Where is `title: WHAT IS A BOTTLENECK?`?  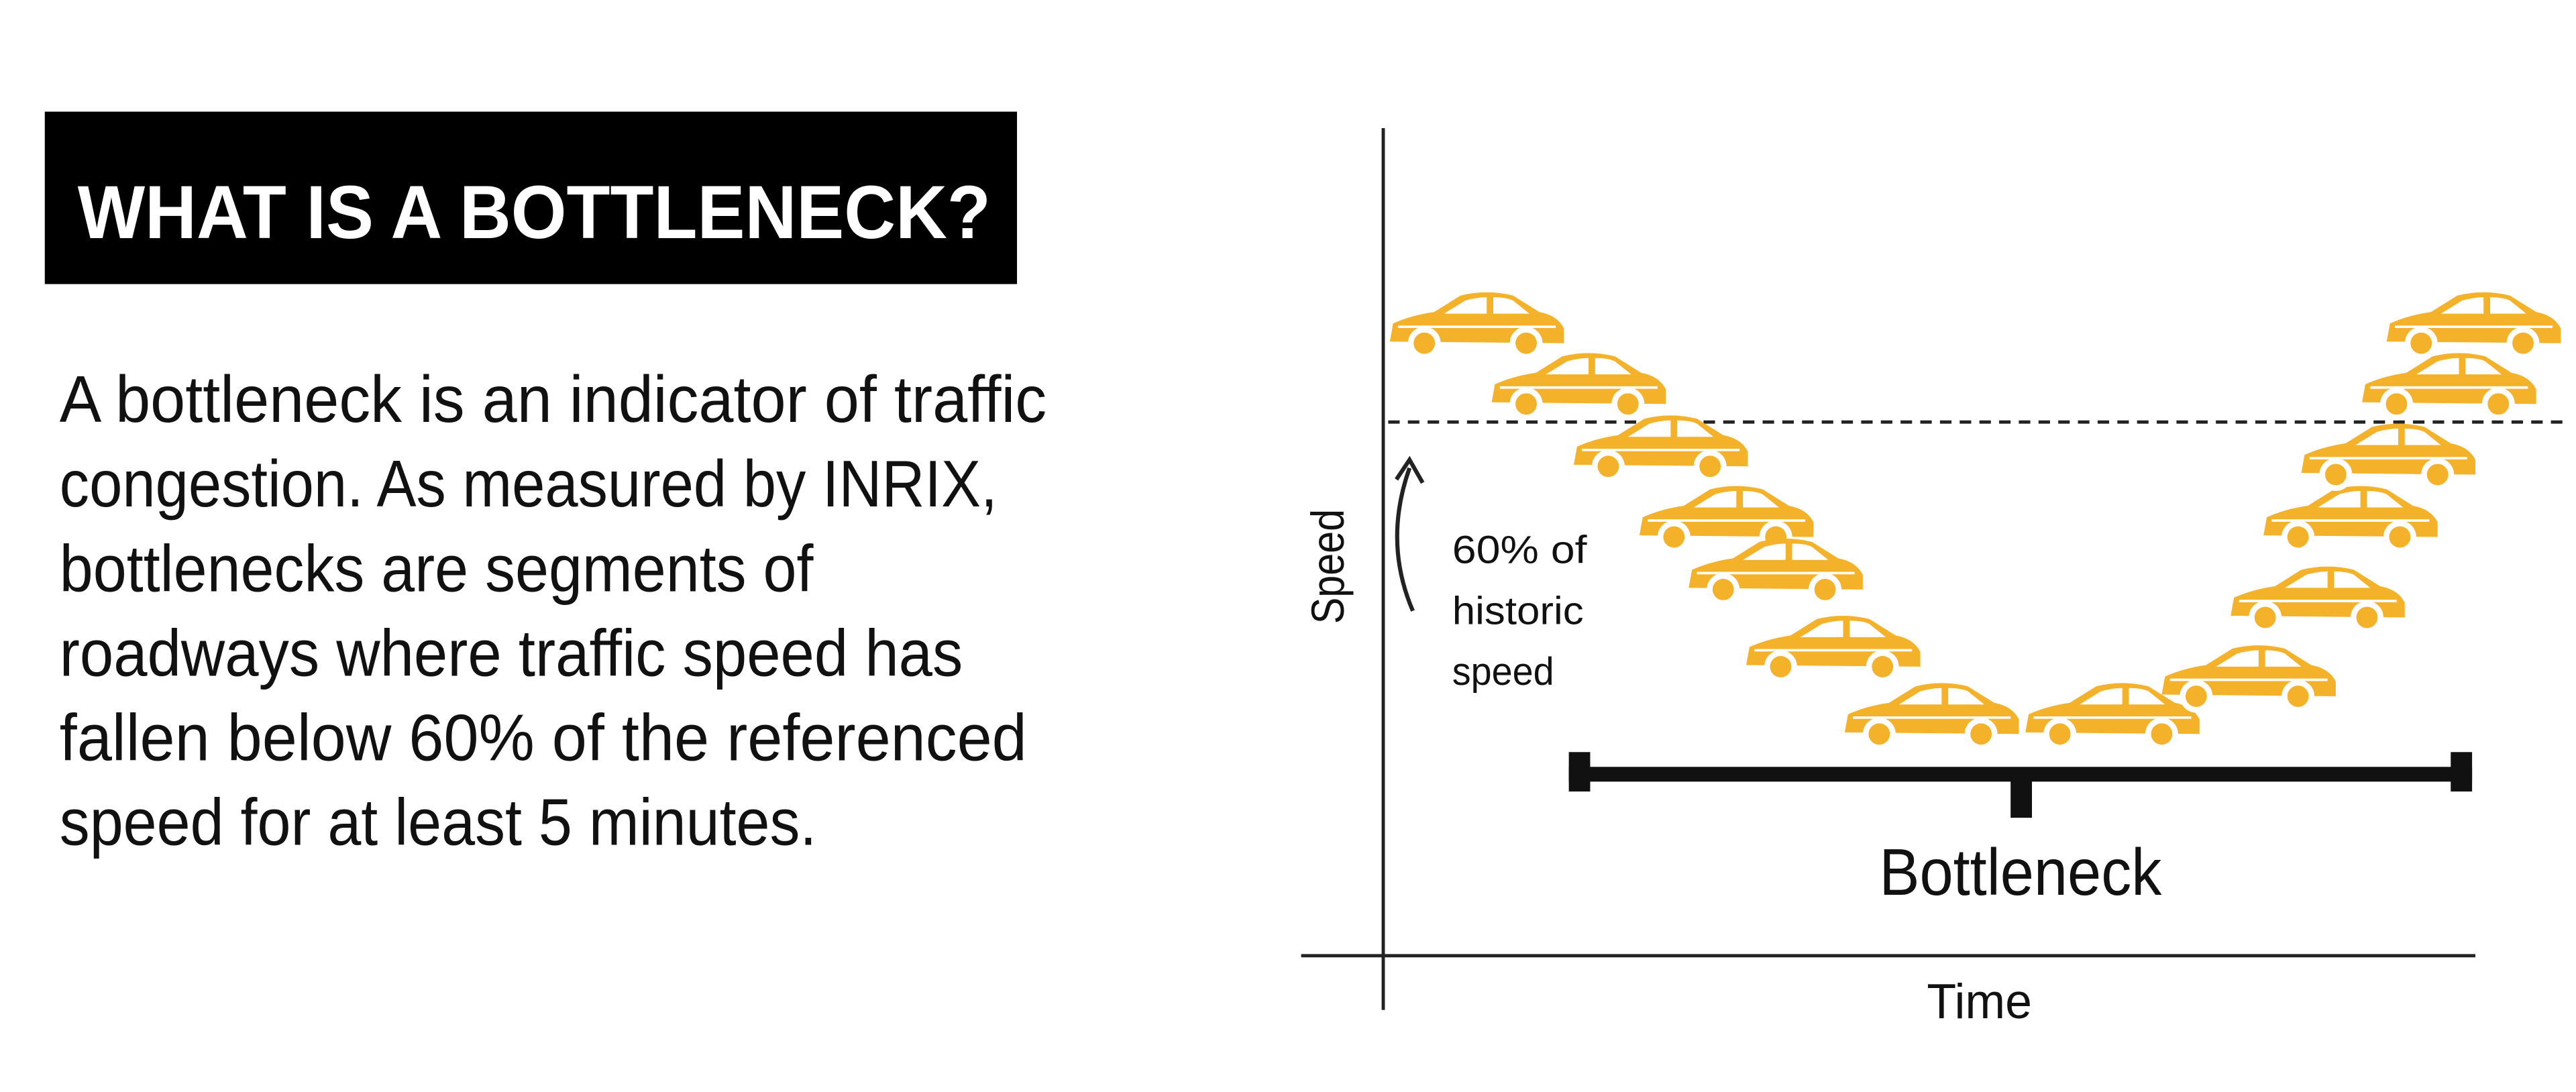
title: WHAT IS A BOTTLENECK? is located at coordinates (534, 212).